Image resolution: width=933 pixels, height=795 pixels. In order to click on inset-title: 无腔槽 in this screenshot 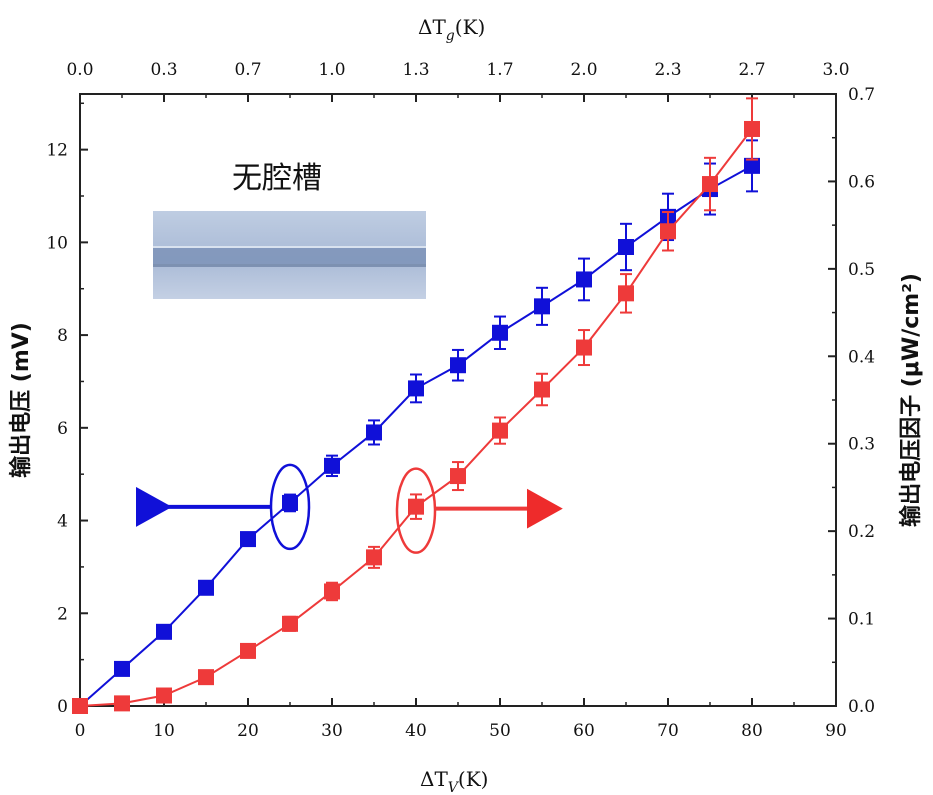, I will do `click(277, 178)`.